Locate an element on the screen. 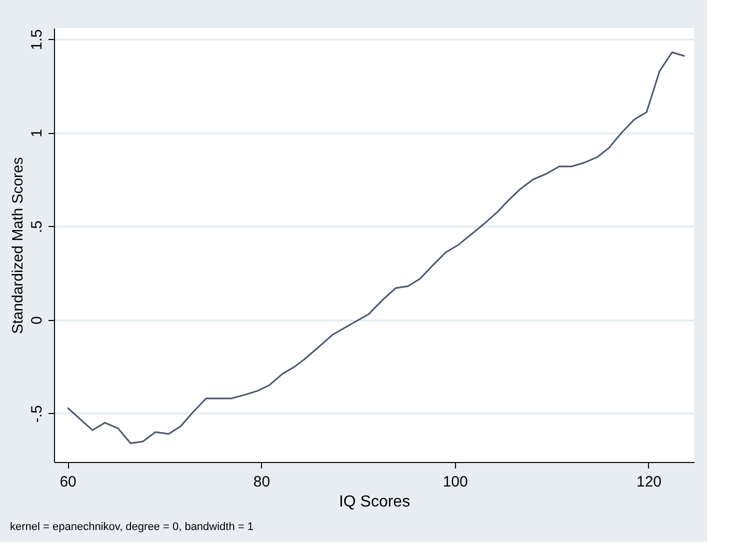 The width and height of the screenshot is (745, 546). y-tick-label: 1 is located at coordinates (37, 133).